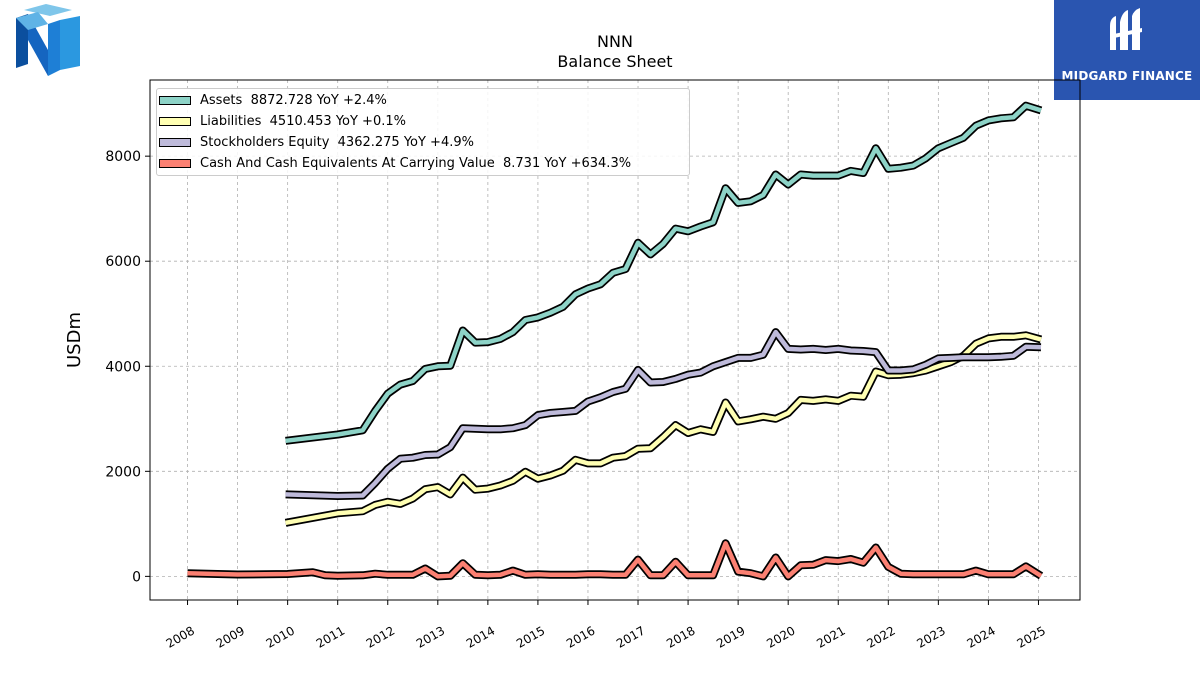  Describe the element at coordinates (1031, 636) in the screenshot. I see `x-tick-label: 2025` at that location.